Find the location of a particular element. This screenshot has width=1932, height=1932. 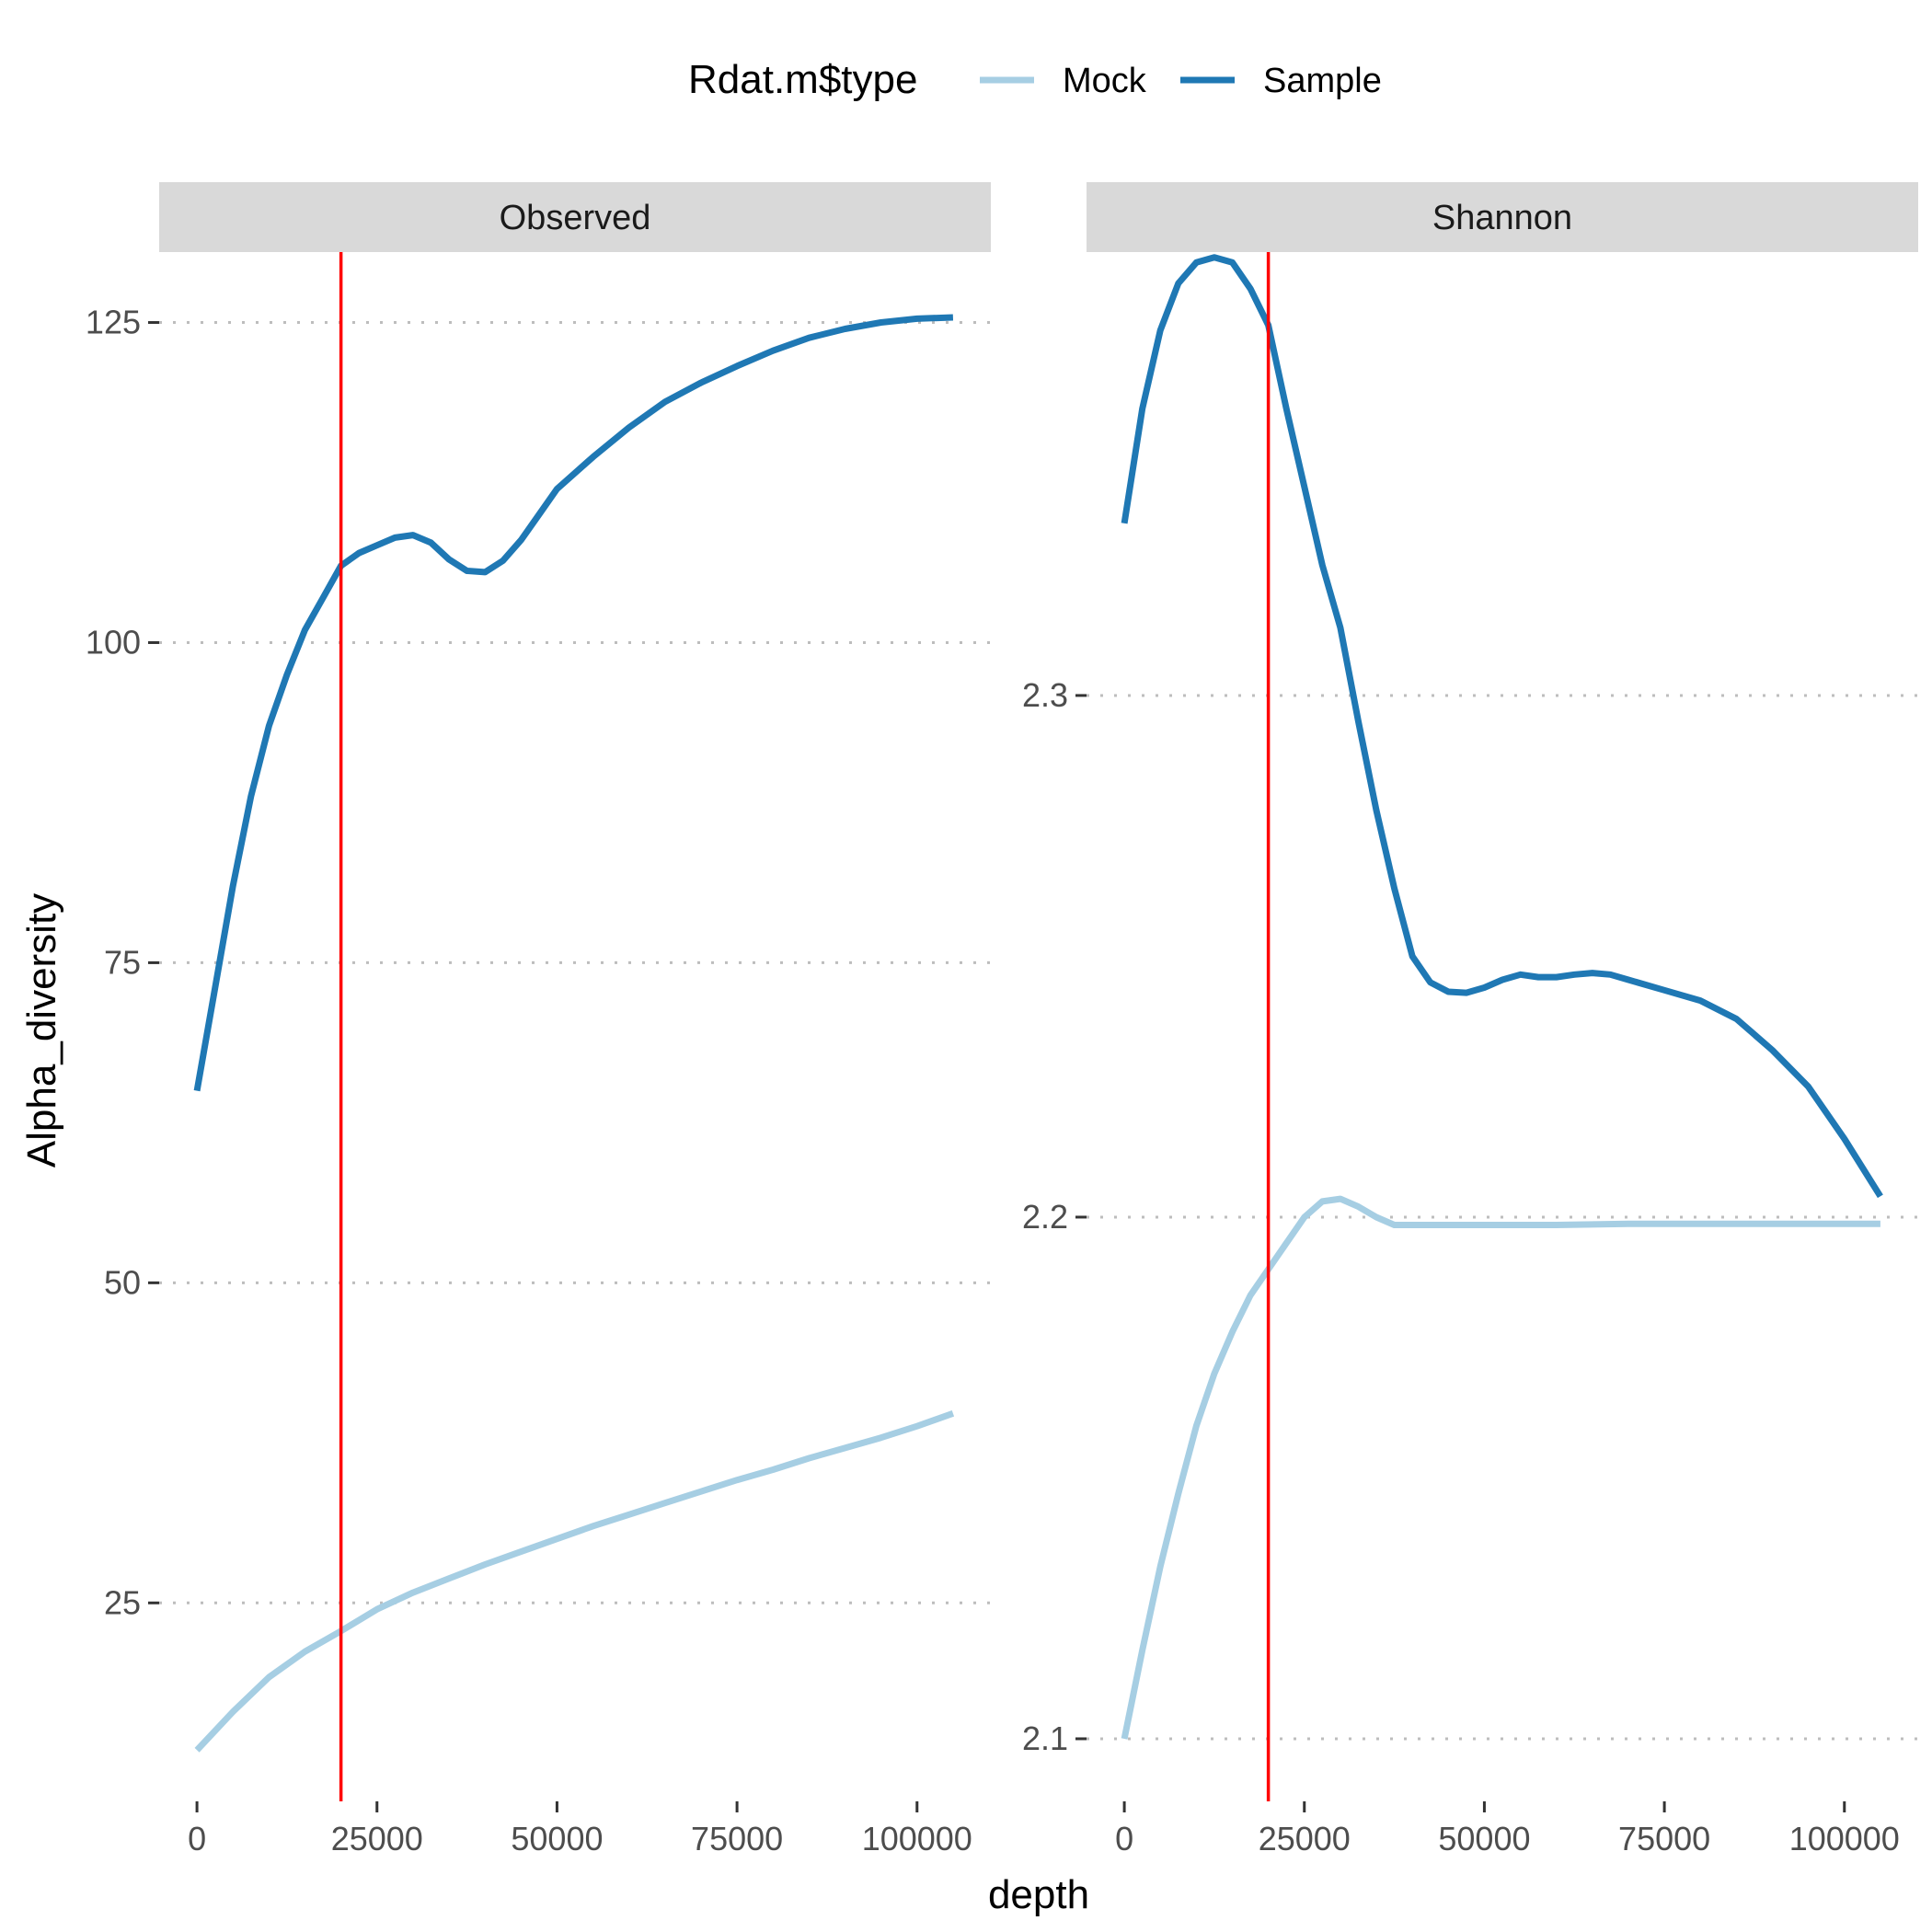

y-tick-label: 2.2 is located at coordinates (1045, 1217).